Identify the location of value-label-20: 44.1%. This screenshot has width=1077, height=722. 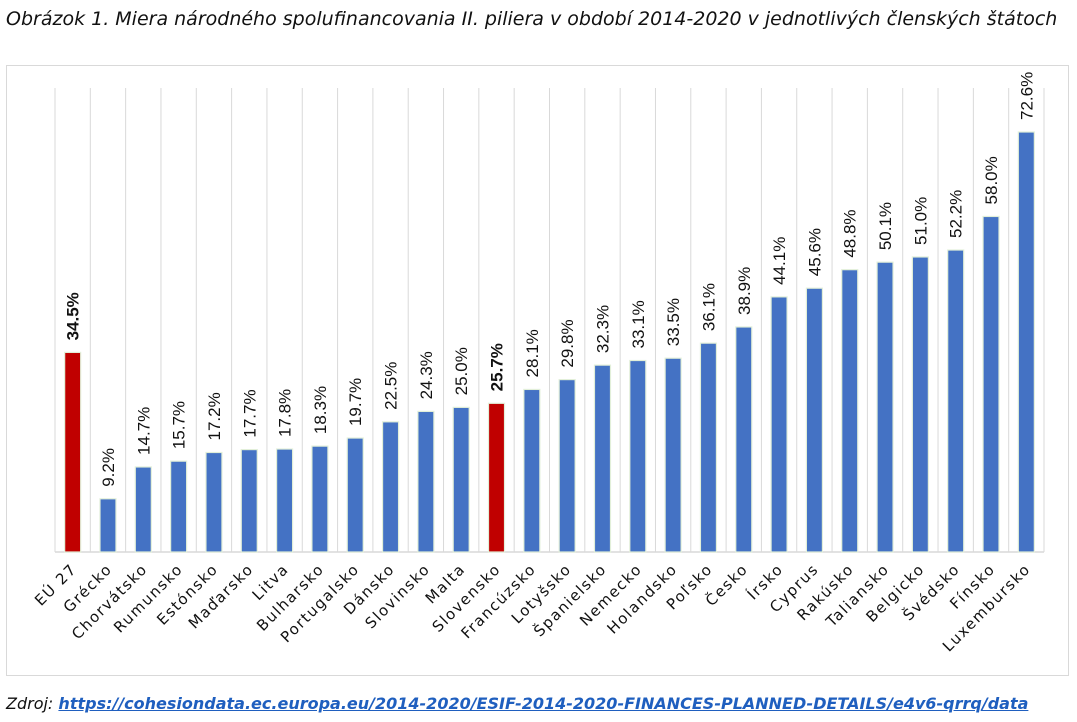
(779, 261).